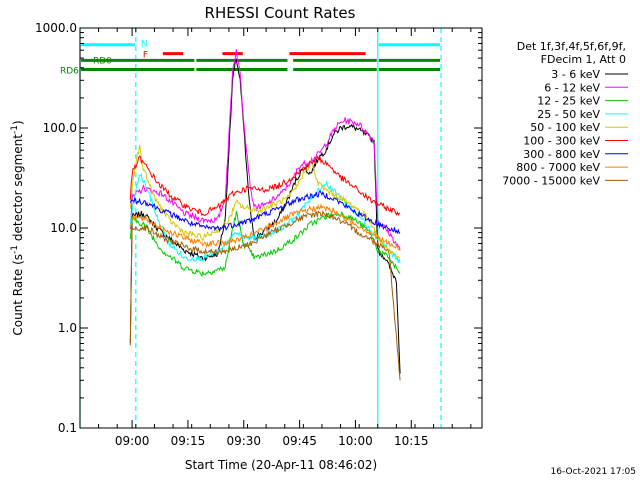  What do you see at coordinates (132, 441) in the screenshot?
I see `x-tick-label-0: 09:00` at bounding box center [132, 441].